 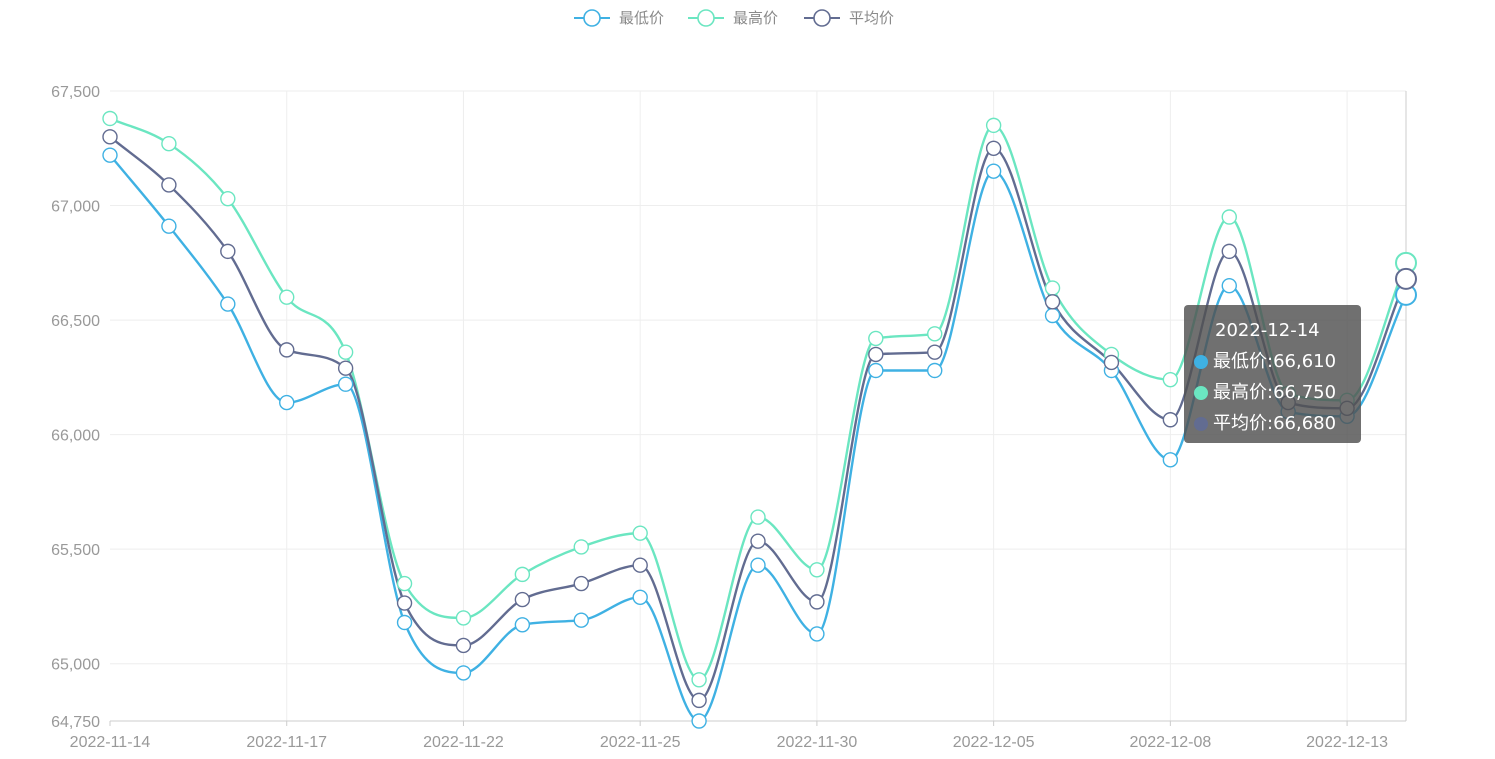 I want to click on x-tick-label: 2022-11-14, so click(x=110, y=742).